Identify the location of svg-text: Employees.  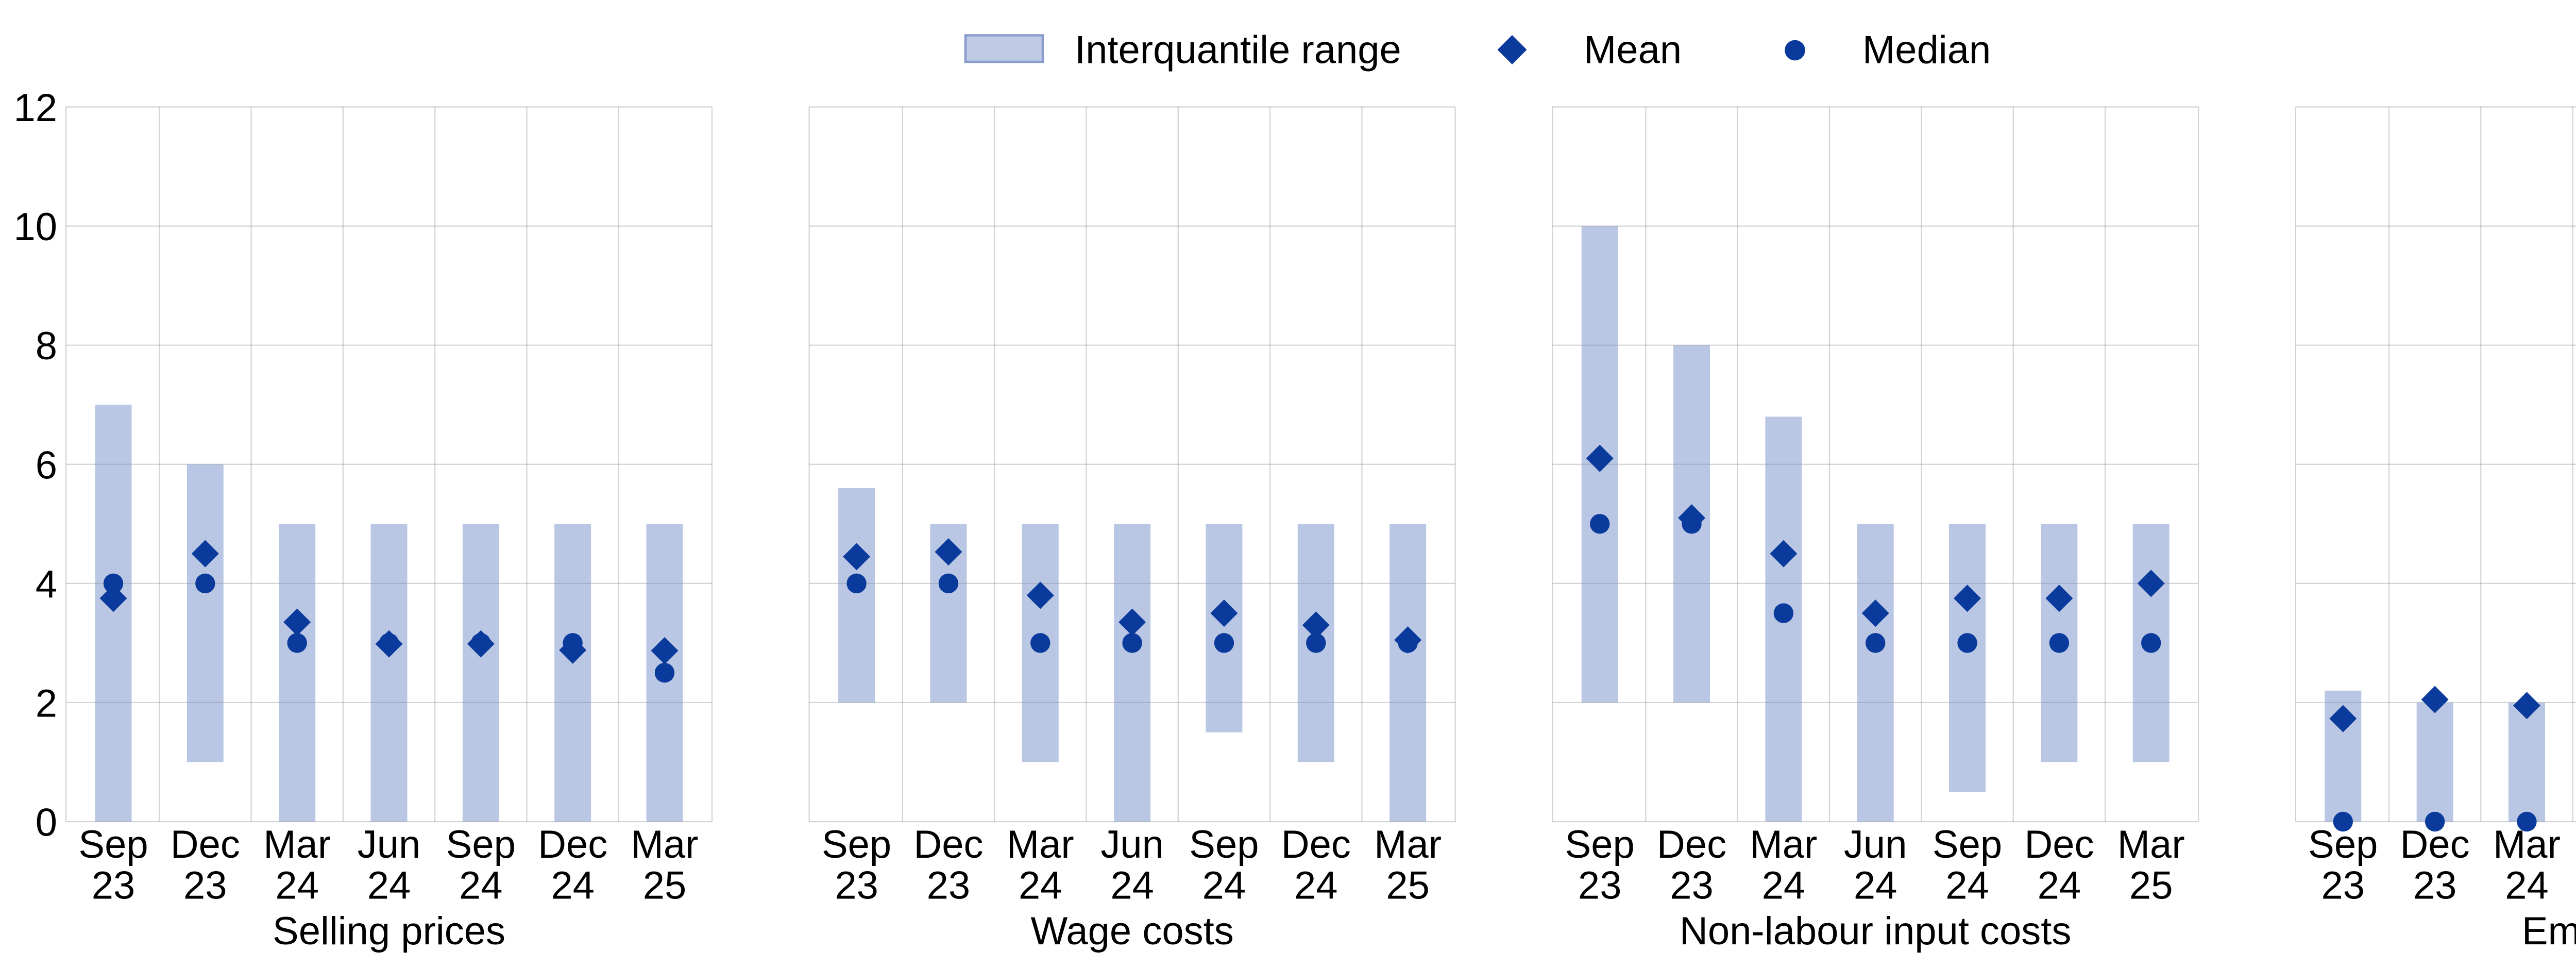
(2549, 931).